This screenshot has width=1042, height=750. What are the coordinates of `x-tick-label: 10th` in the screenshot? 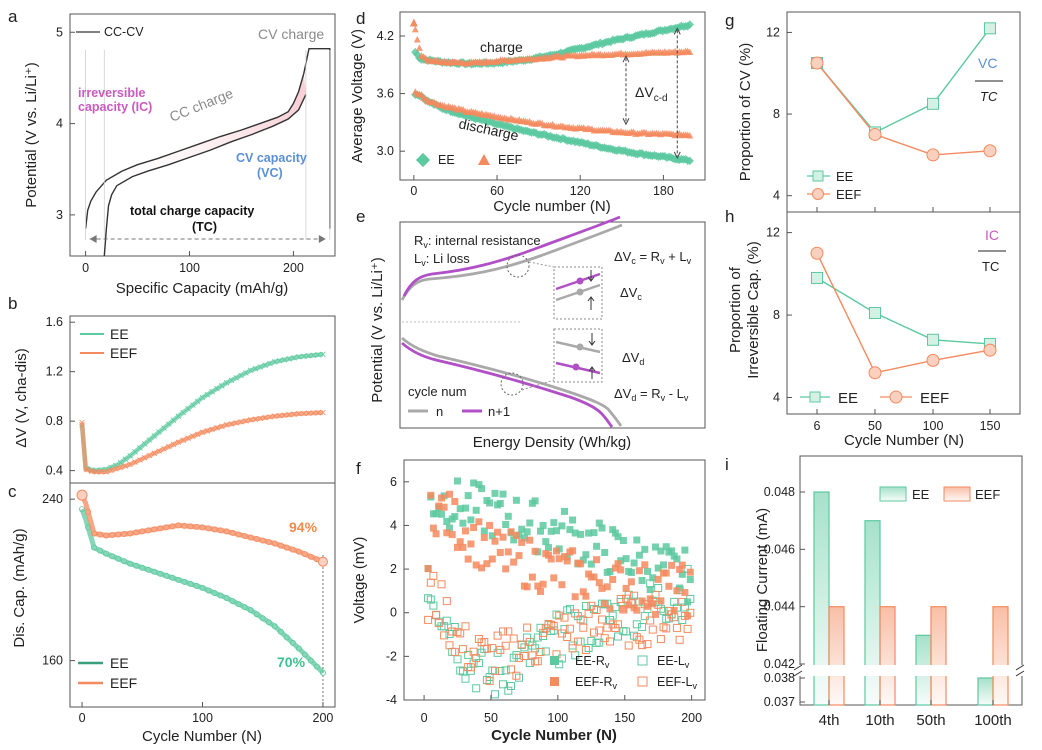 It's located at (879, 720).